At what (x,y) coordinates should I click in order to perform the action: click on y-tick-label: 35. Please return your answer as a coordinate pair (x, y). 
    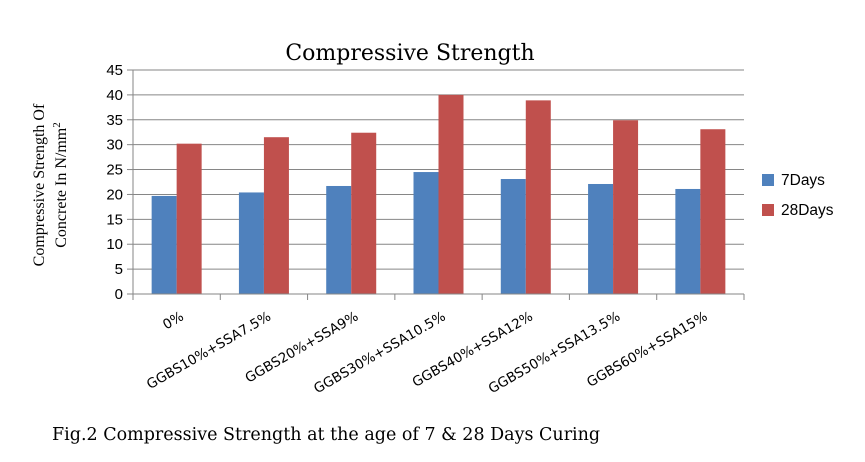
    Looking at the image, I should click on (114, 120).